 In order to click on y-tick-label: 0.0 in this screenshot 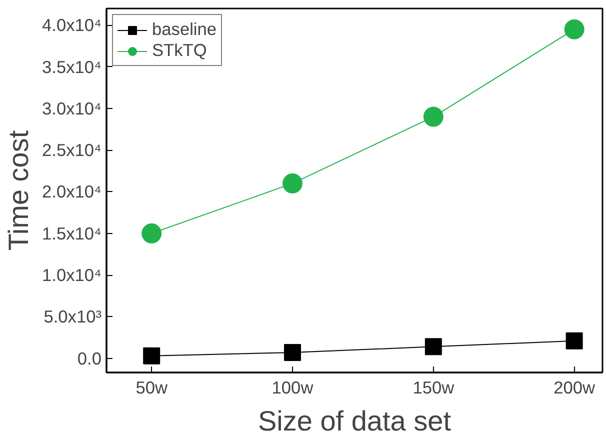, I will do `click(89, 358)`.